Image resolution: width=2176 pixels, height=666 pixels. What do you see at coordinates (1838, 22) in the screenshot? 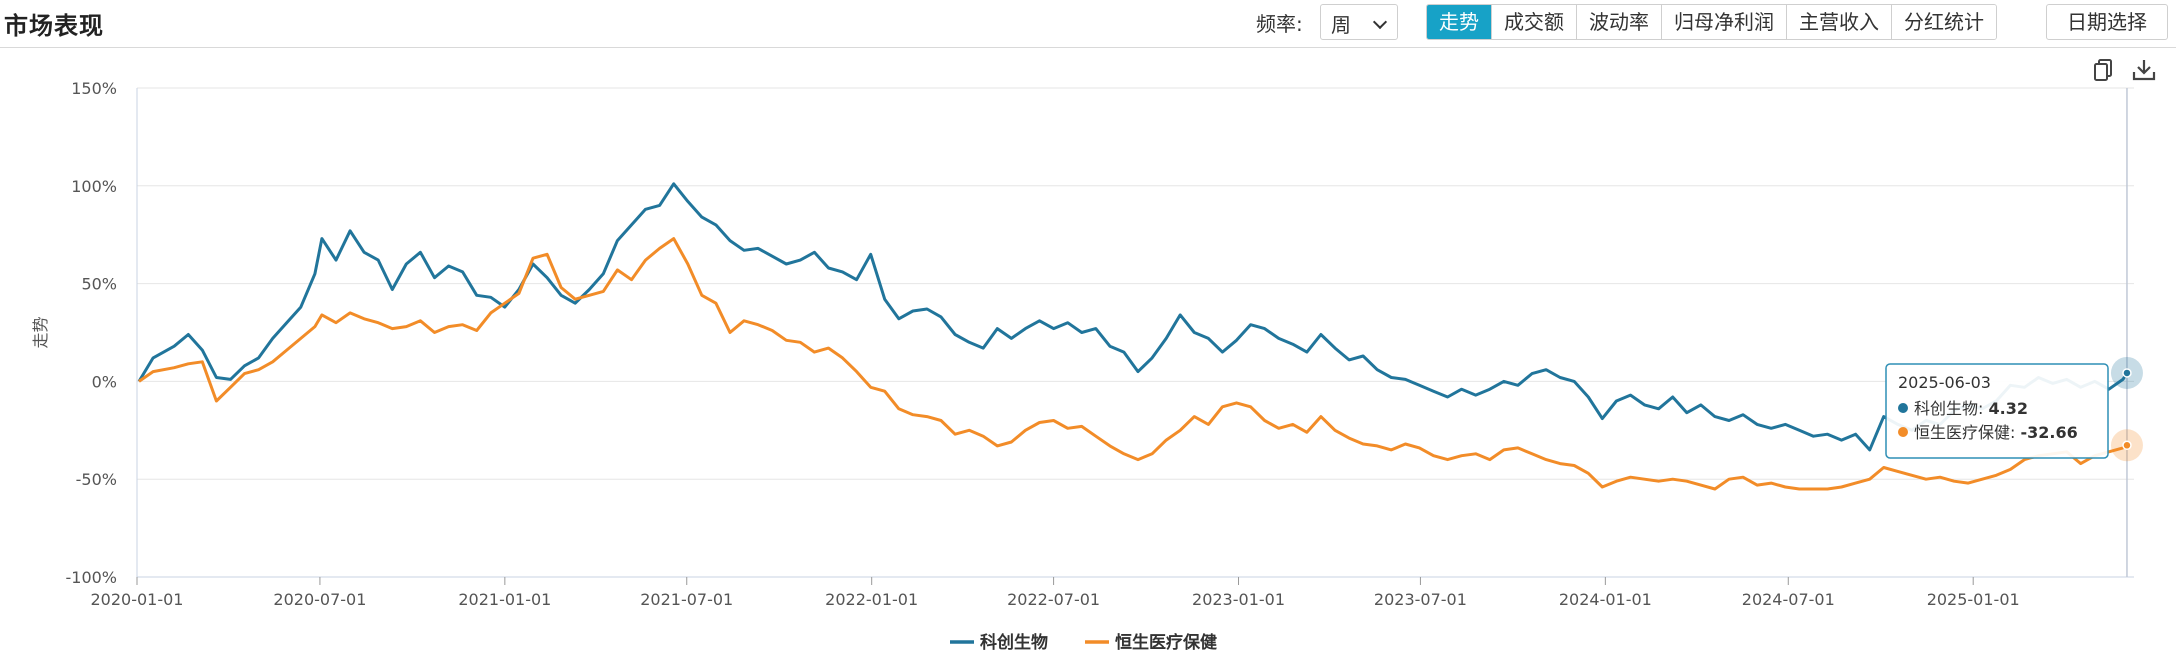
I see `tab-revenue: 主营收入` at bounding box center [1838, 22].